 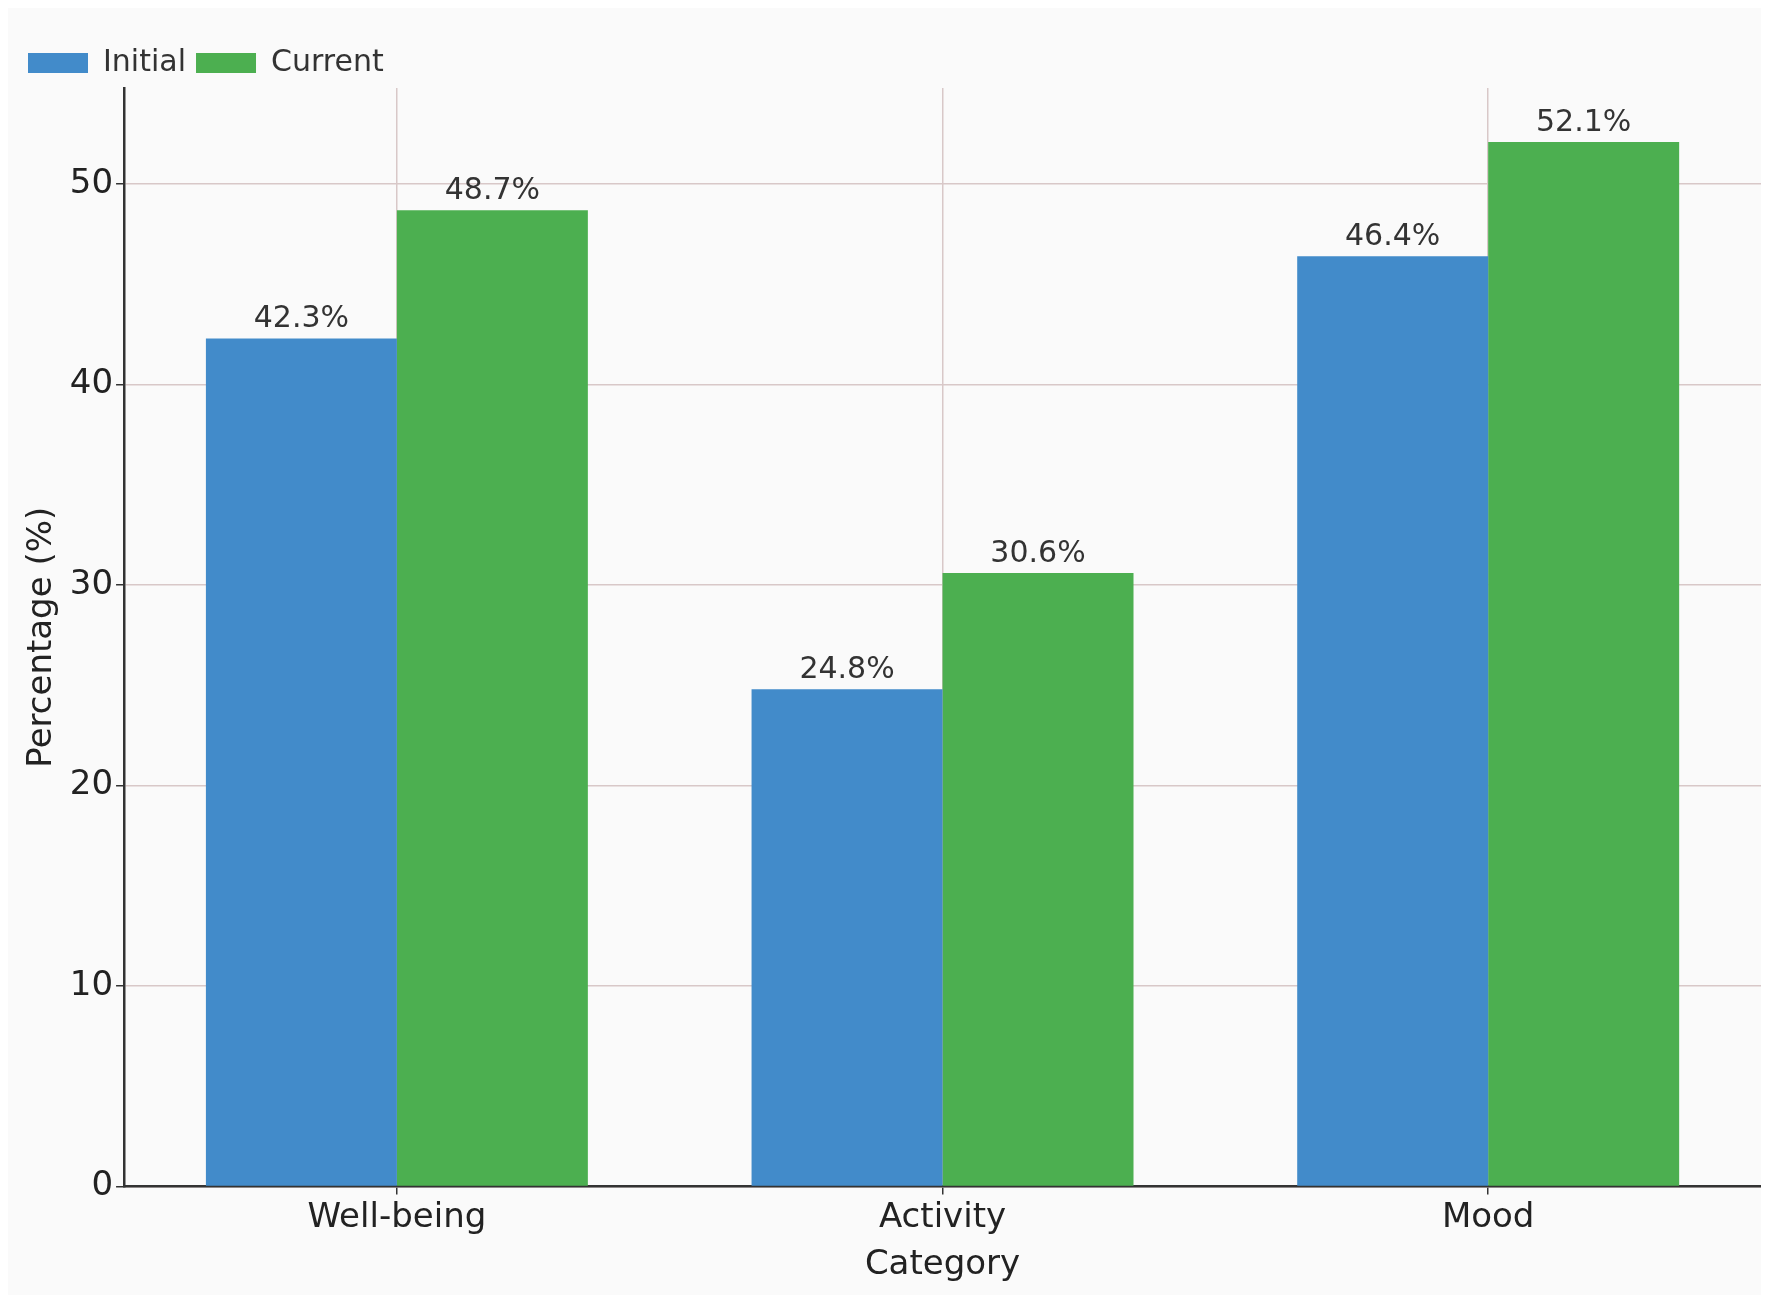 I want to click on data-label: 46.4%, so click(x=1393, y=235).